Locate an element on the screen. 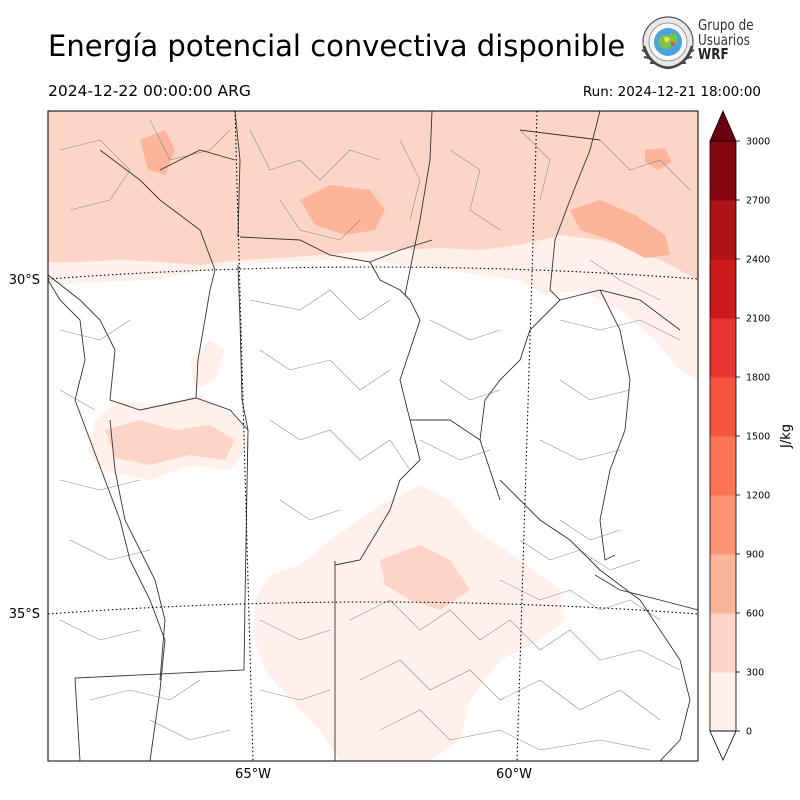 The height and width of the screenshot is (800, 800). lon-label-65w: 65°W is located at coordinates (253, 774).